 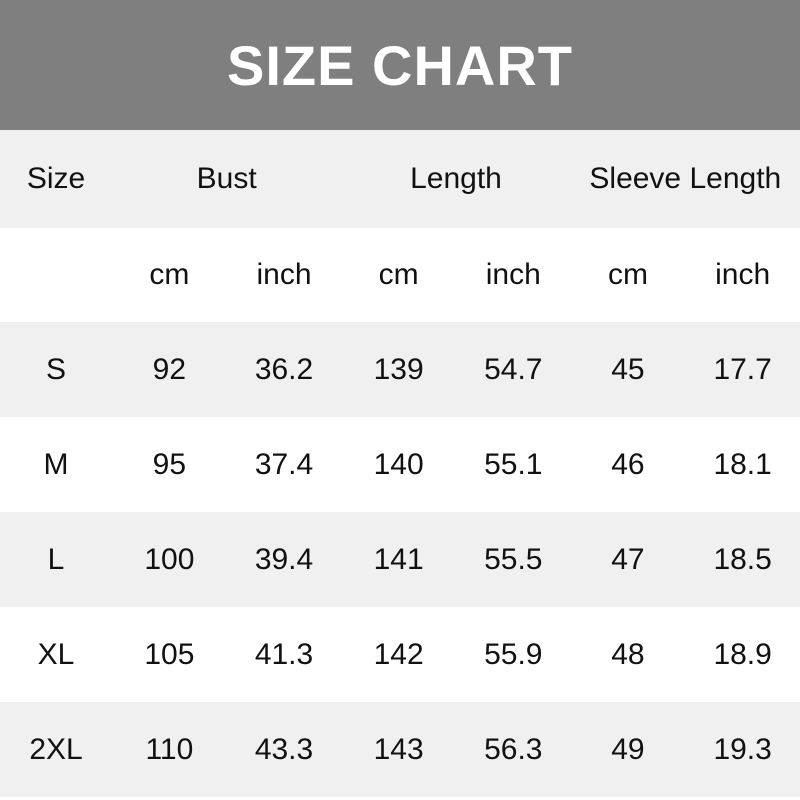 What do you see at coordinates (169, 464) in the screenshot?
I see `value-cell: 95` at bounding box center [169, 464].